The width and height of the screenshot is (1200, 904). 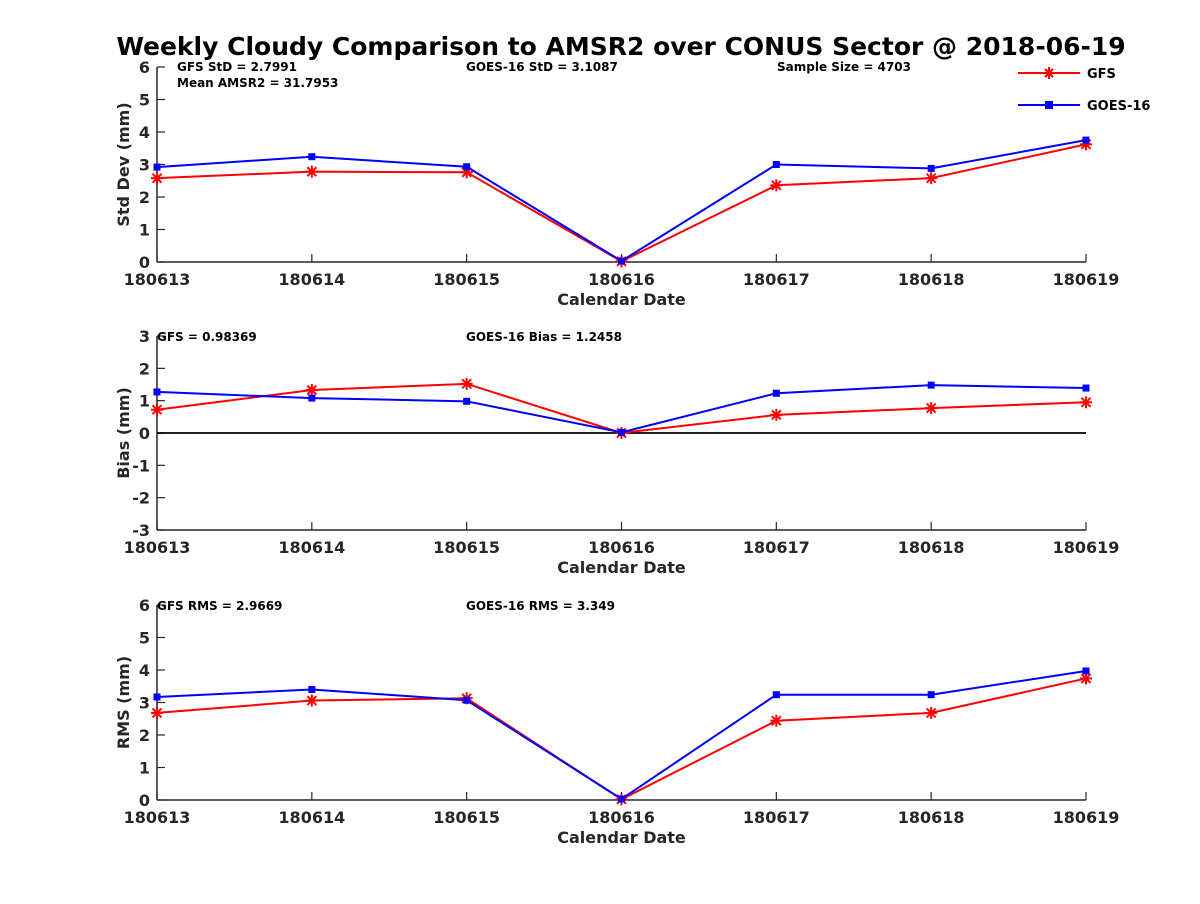 What do you see at coordinates (844, 67) in the screenshot?
I see `stat-annotation: Sample Size = 4703` at bounding box center [844, 67].